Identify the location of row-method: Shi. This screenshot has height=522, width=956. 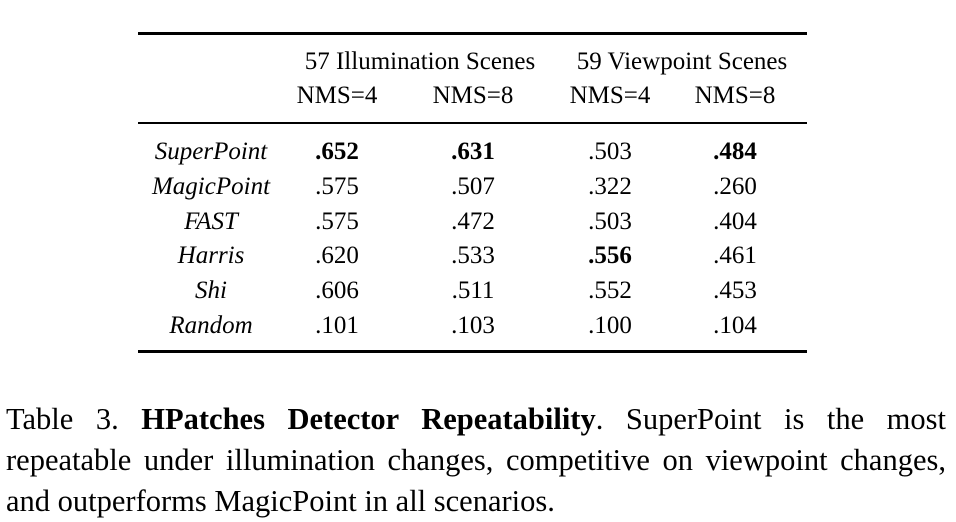
(211, 291).